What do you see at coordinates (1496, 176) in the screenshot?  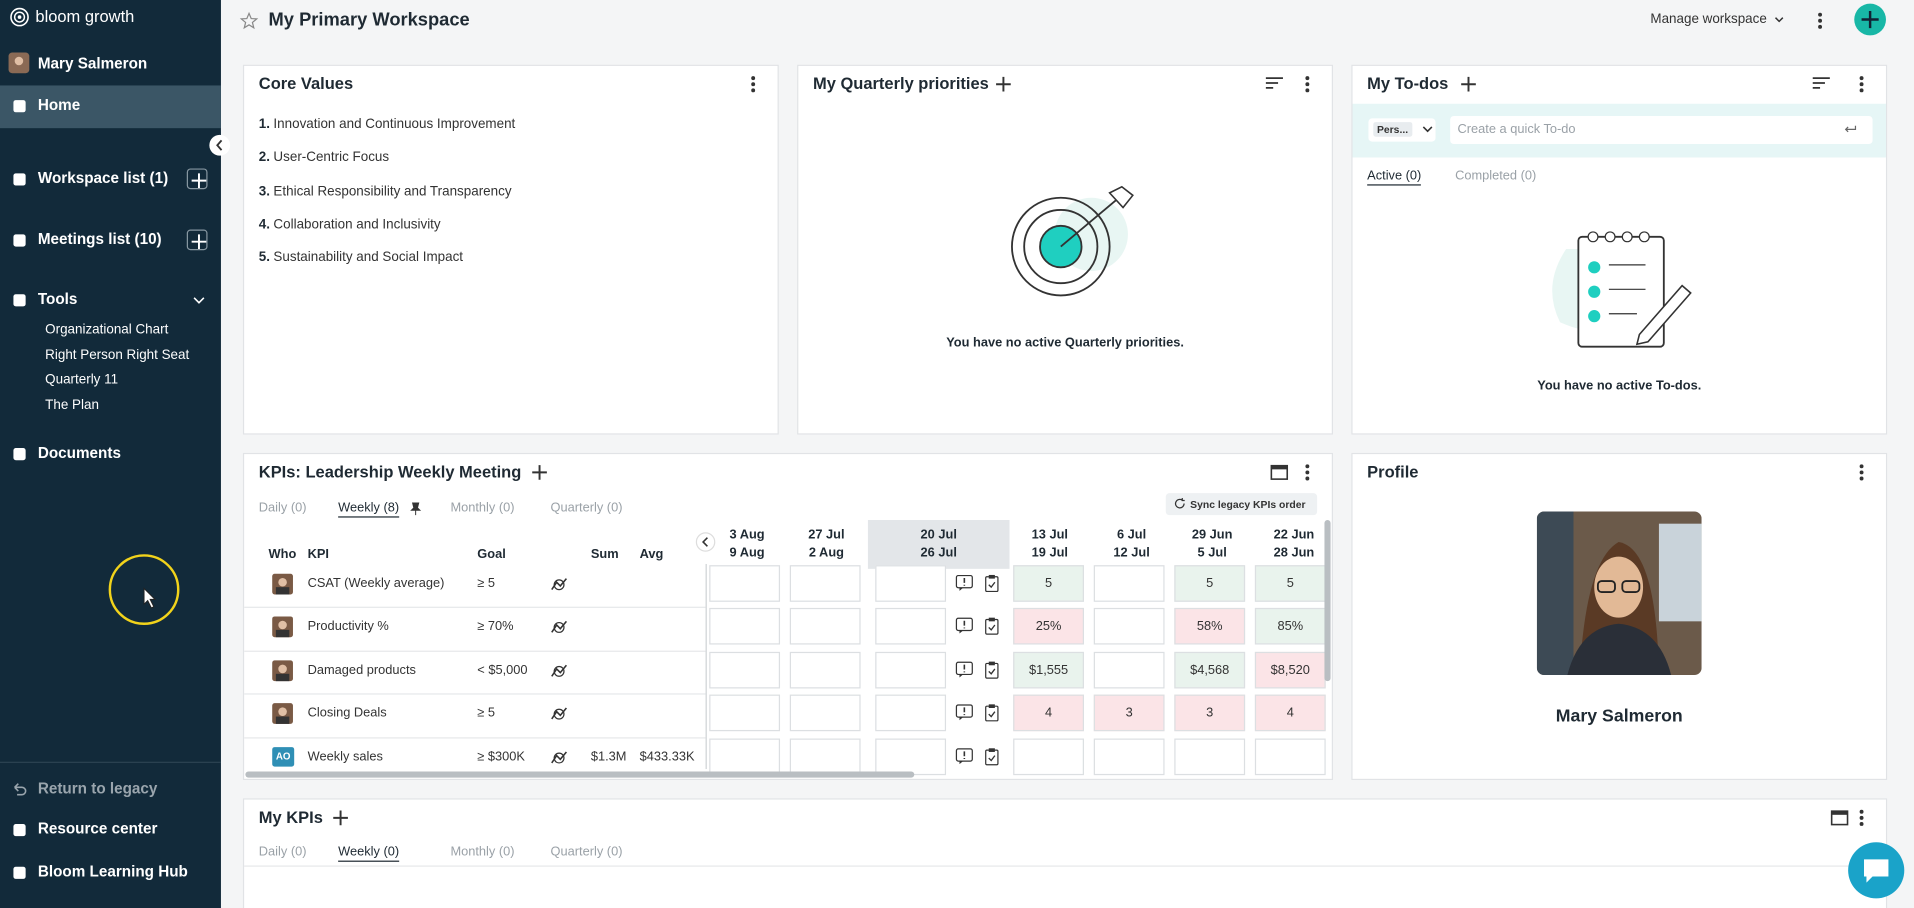 I see `todo-tab: Completed (0)` at bounding box center [1496, 176].